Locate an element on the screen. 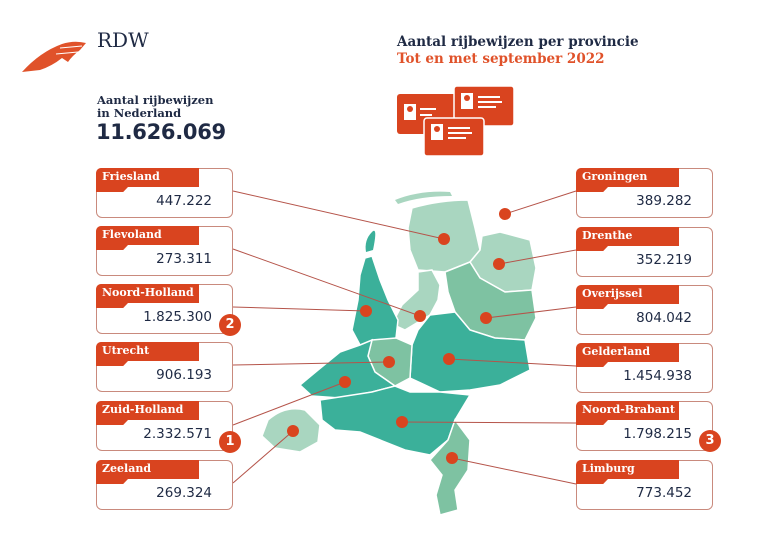  card-limburg: Limburg 773.452 is located at coordinates (644, 485).